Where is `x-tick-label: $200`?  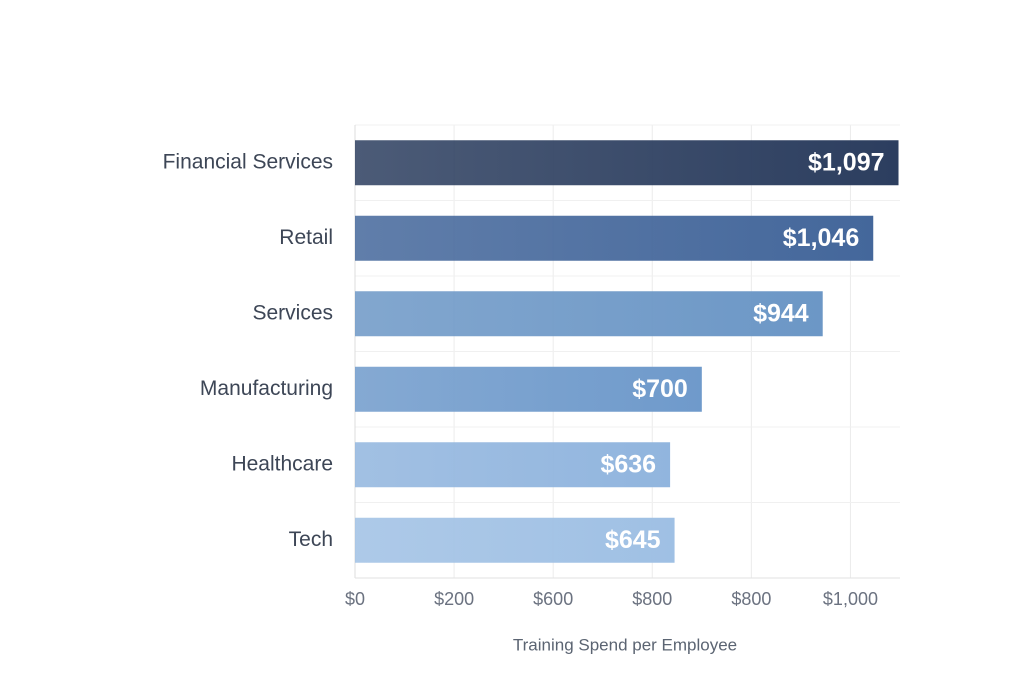
x-tick-label: $200 is located at coordinates (454, 599).